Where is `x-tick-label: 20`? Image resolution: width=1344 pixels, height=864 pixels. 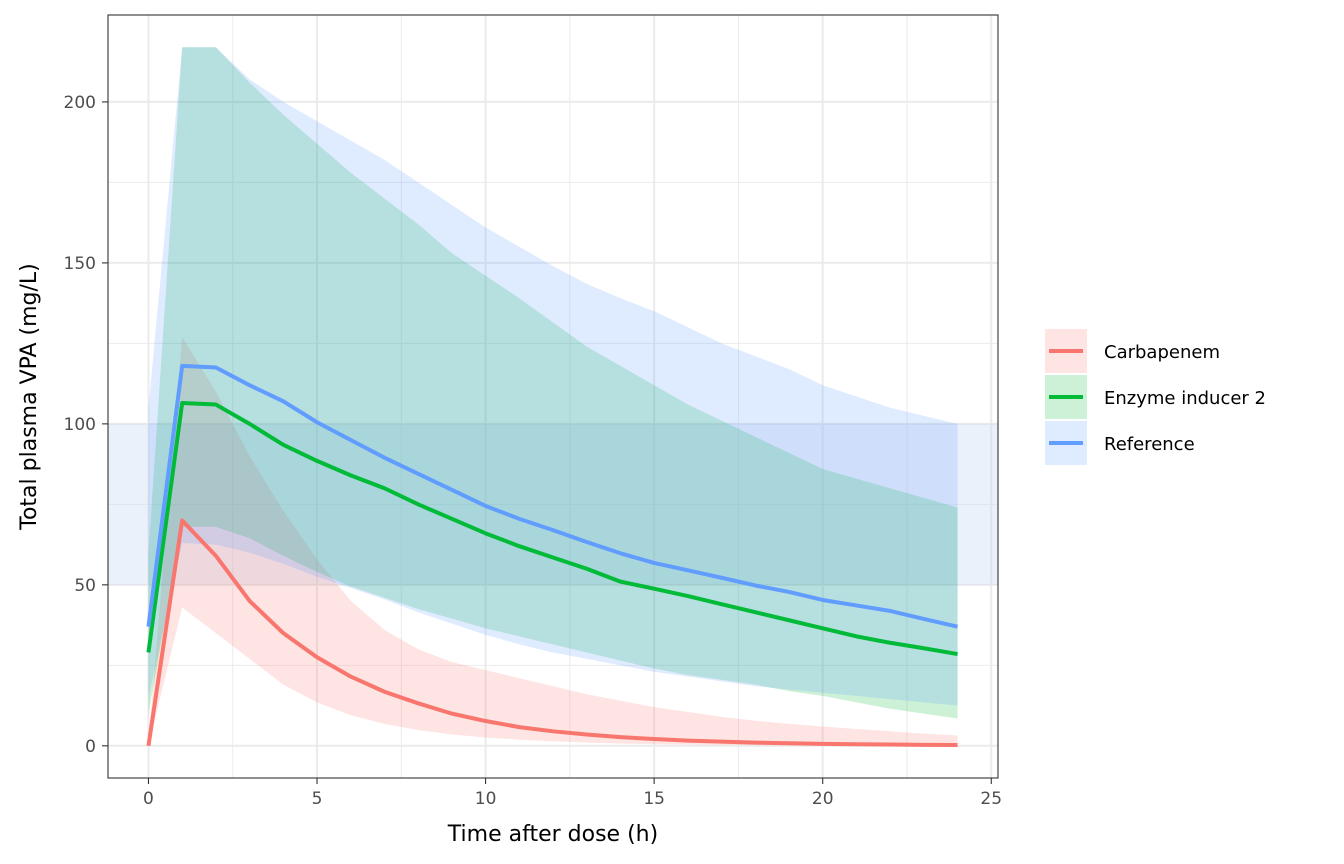
x-tick-label: 20 is located at coordinates (823, 799).